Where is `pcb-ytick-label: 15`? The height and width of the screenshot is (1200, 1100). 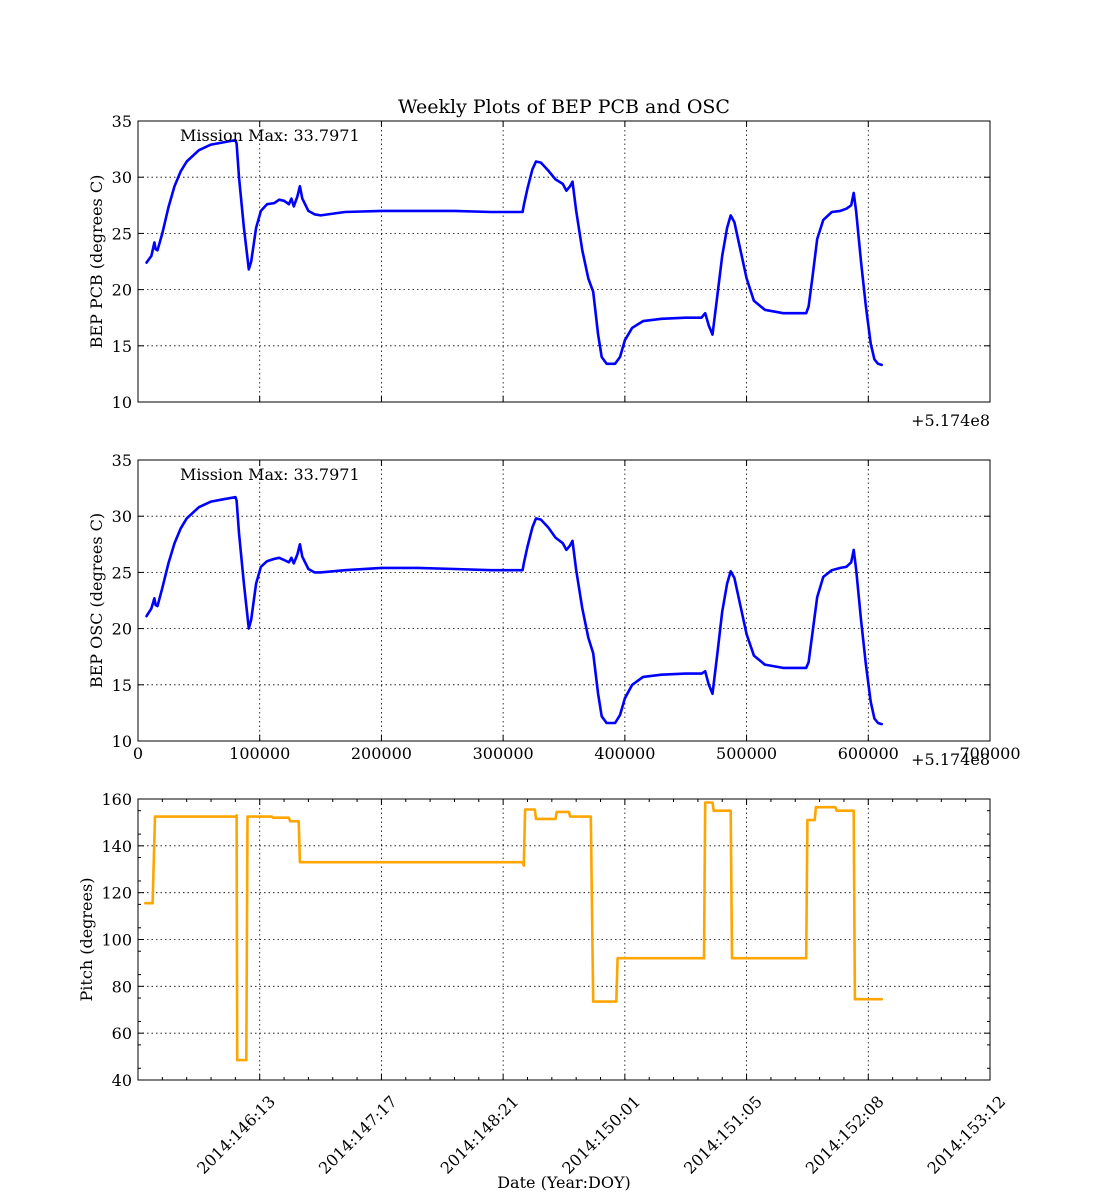 pcb-ytick-label: 15 is located at coordinates (122, 346).